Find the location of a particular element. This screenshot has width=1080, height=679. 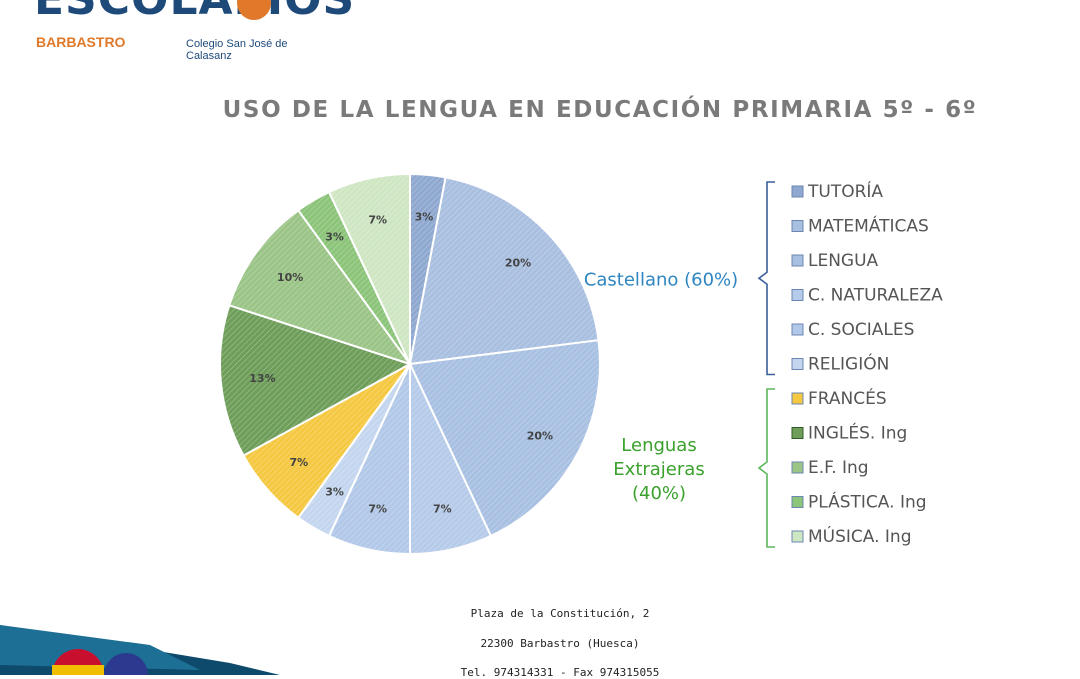

legend-swatch-frances is located at coordinates (797, 398).